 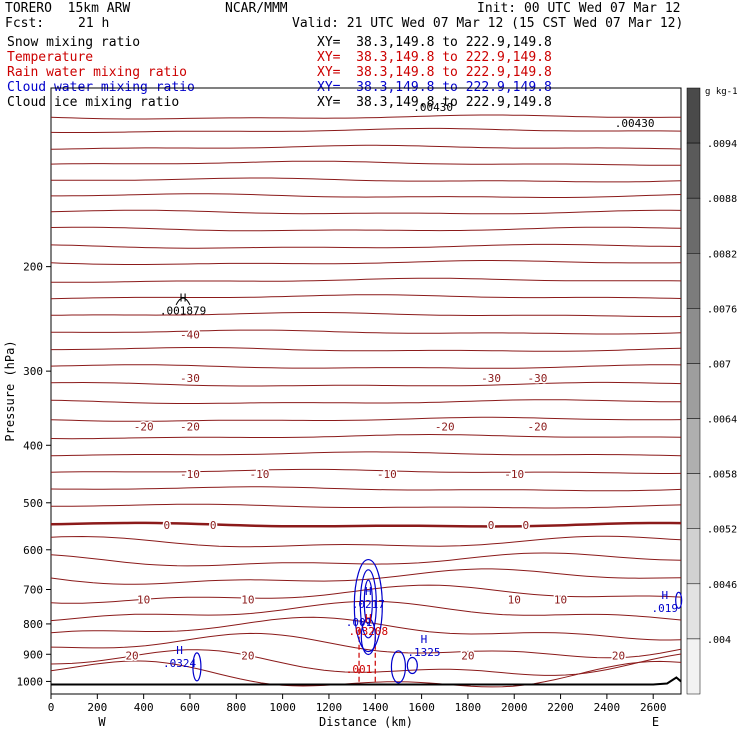 I want to click on field-xy-snow: XY= 38.3,149.8 to 222.9,149.8, so click(x=434, y=42).